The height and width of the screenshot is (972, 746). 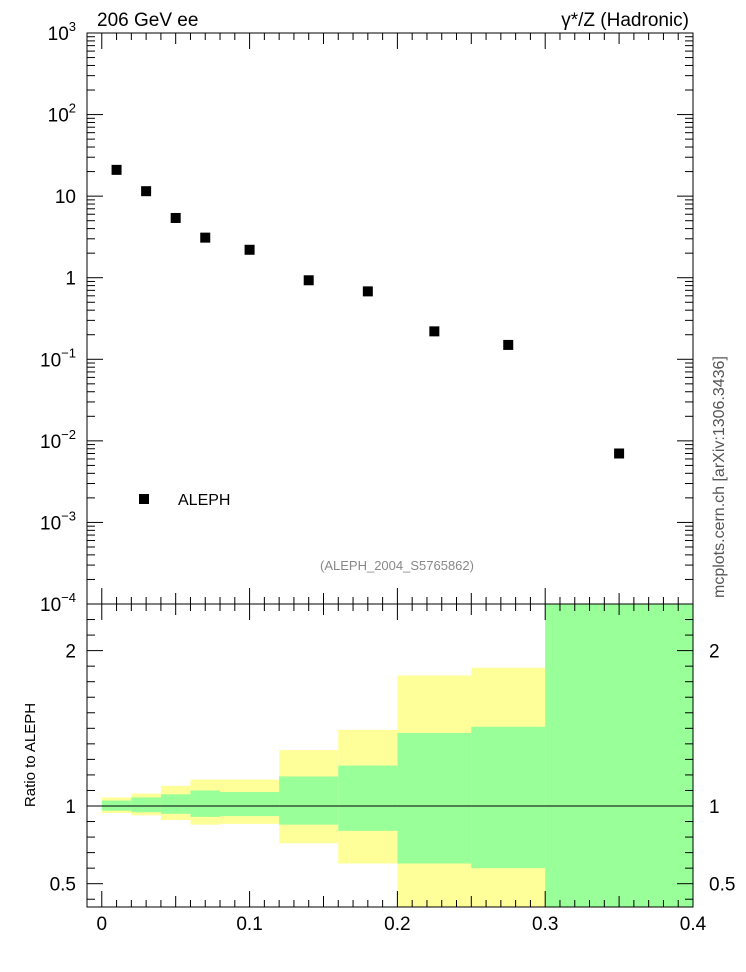 What do you see at coordinates (101, 924) in the screenshot?
I see `x-tick-label: 0` at bounding box center [101, 924].